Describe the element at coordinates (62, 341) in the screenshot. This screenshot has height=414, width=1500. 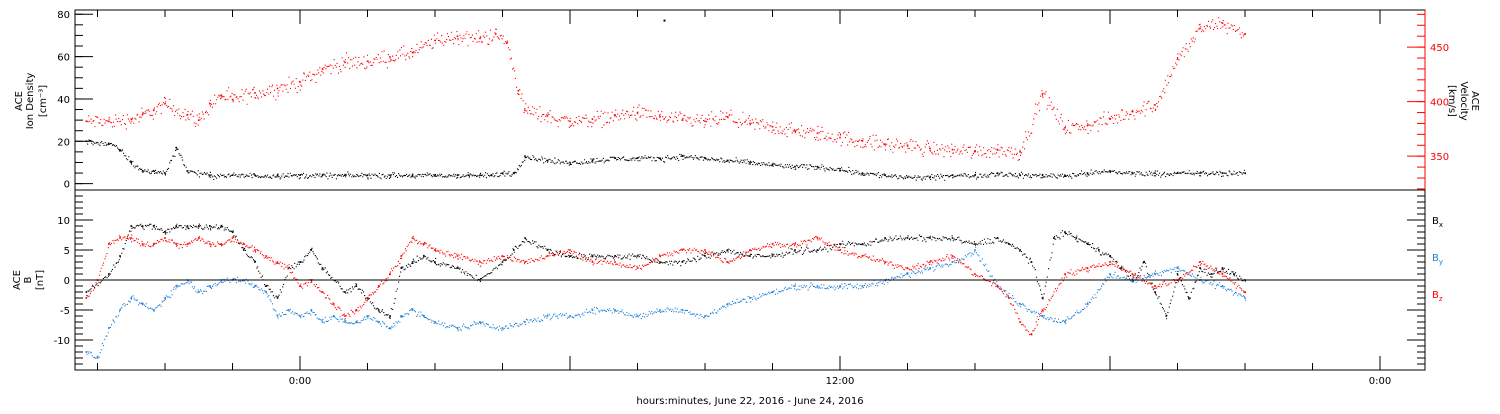
I see `bottom-left-axis-tick-label: -10` at that location.